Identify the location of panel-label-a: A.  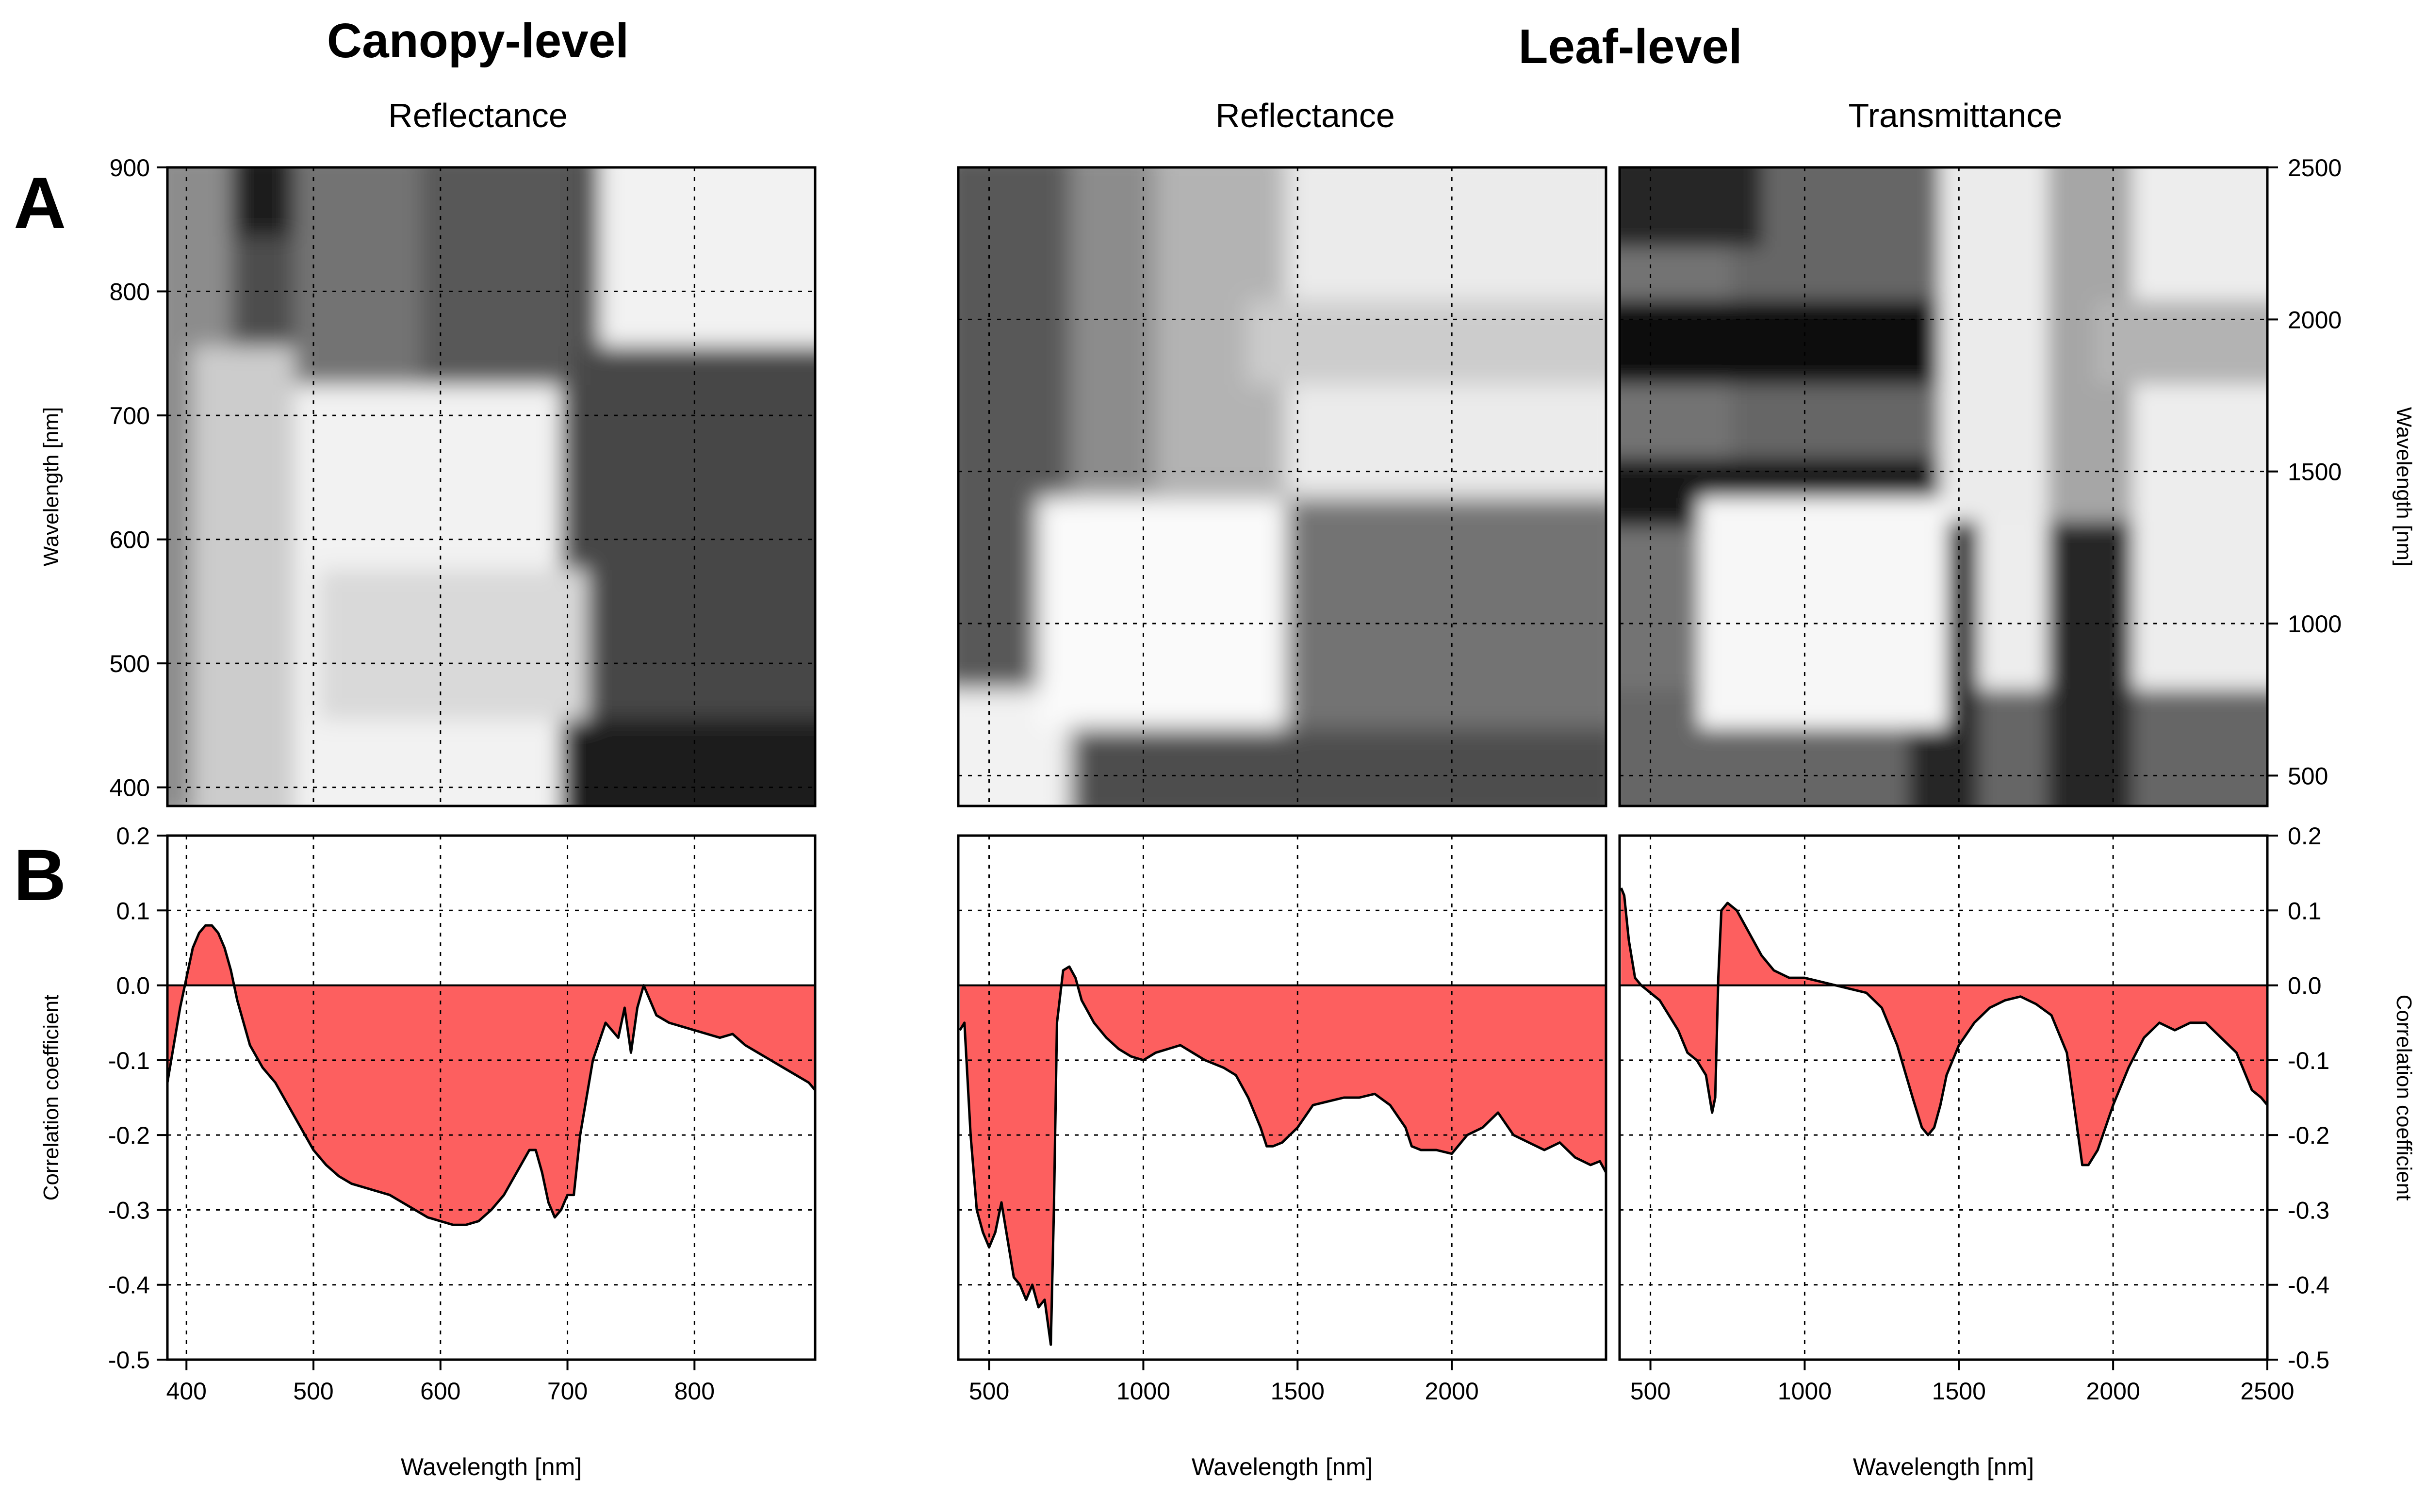
(40, 203).